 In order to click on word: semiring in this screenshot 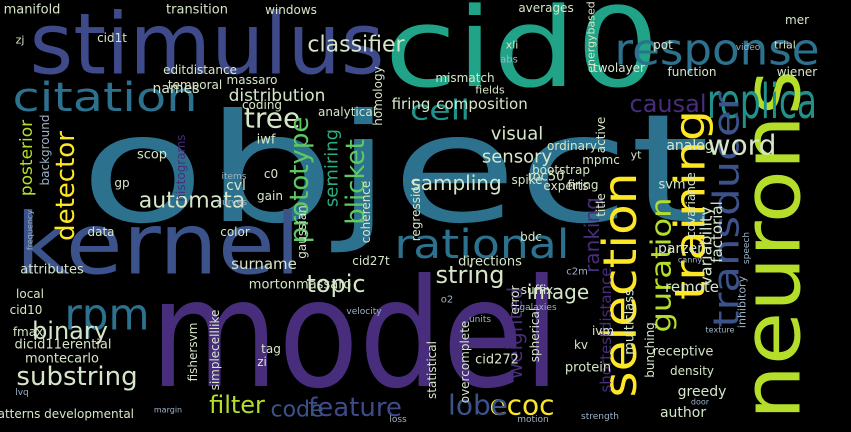, I will do `click(332, 168)`.